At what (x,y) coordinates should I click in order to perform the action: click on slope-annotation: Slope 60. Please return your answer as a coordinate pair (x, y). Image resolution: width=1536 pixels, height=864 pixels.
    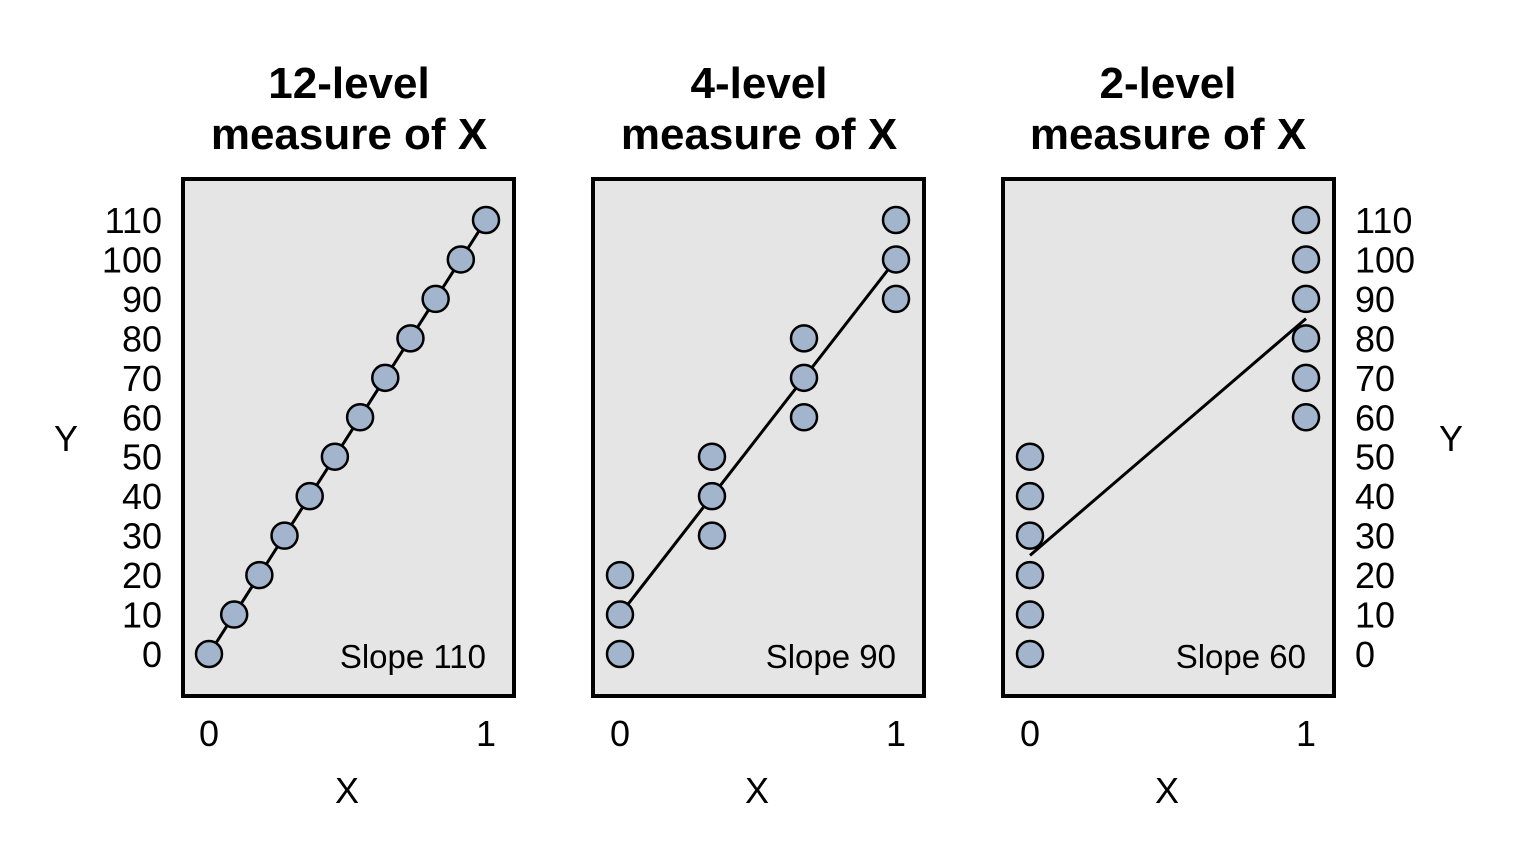
    Looking at the image, I should click on (1241, 656).